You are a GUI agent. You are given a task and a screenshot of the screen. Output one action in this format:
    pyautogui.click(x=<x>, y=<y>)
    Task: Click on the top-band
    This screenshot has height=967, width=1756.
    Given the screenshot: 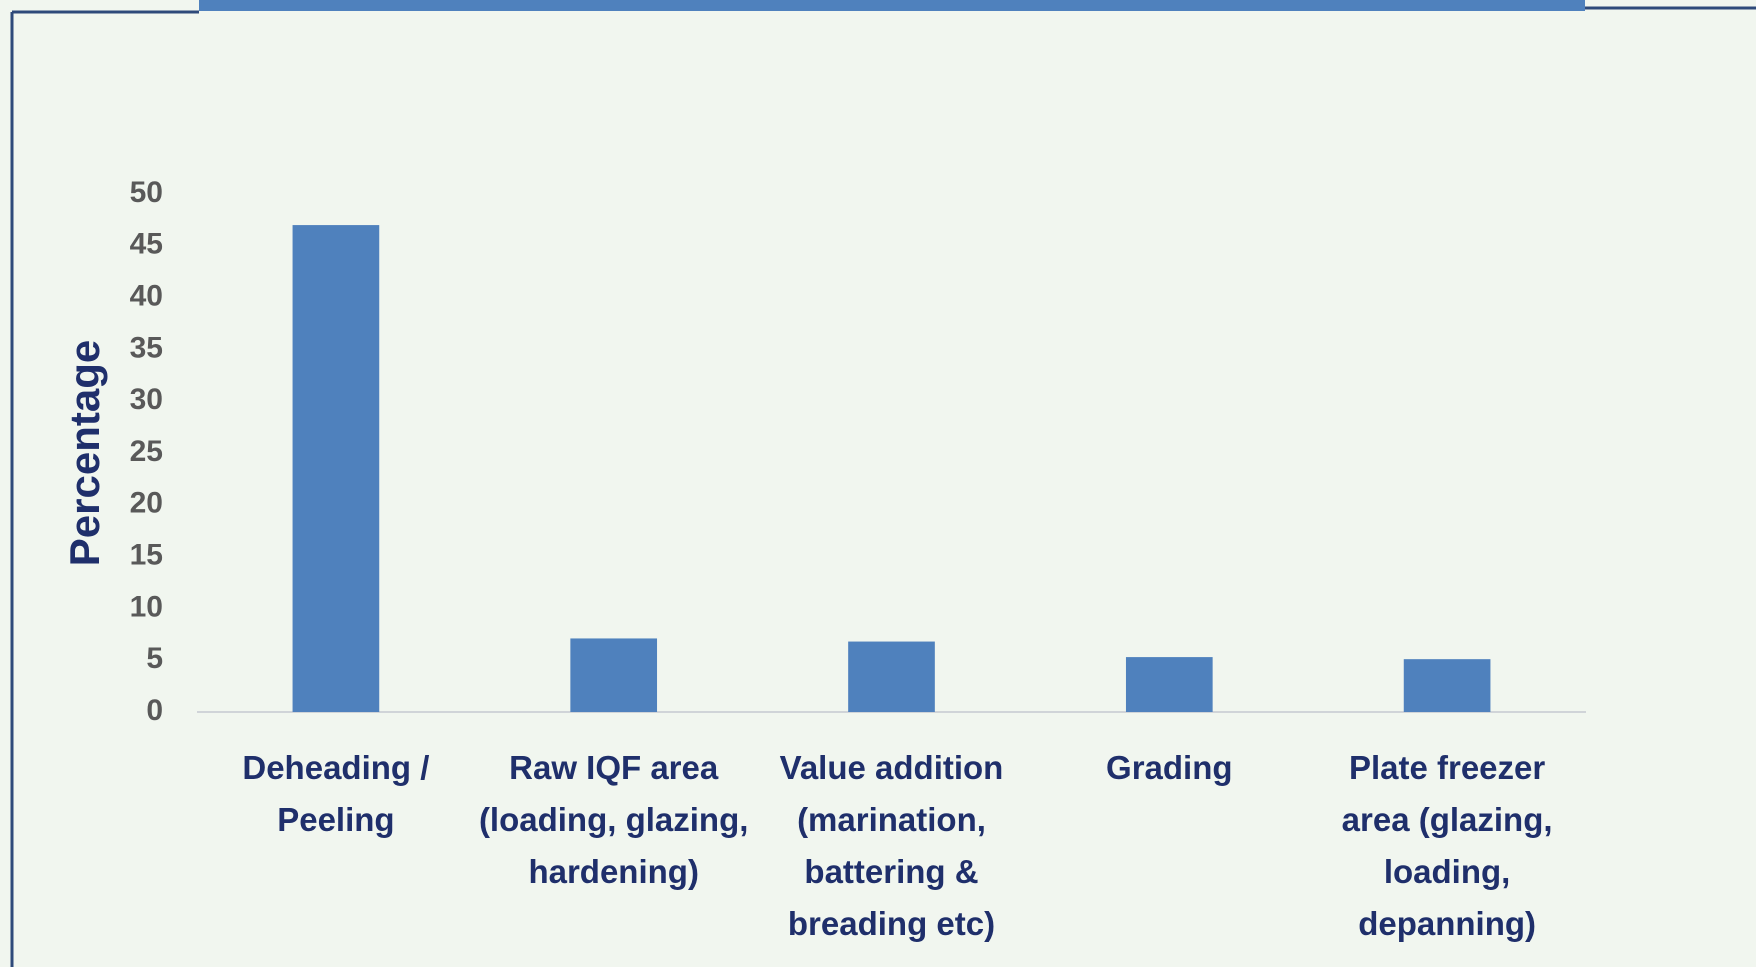 What is the action you would take?
    pyautogui.click(x=892, y=5)
    